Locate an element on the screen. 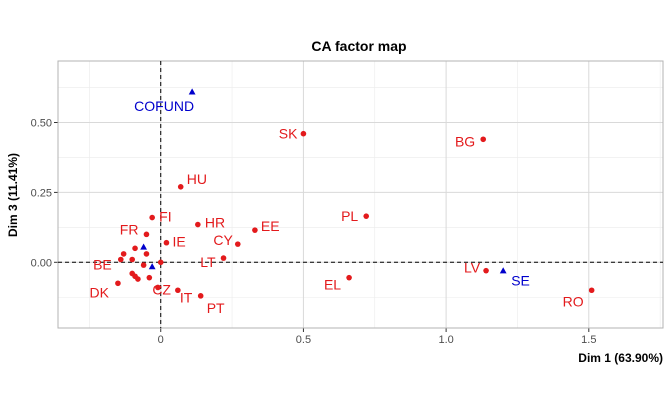 This screenshot has width=668, height=404. x-tick-label: 1.0 is located at coordinates (445, 340).